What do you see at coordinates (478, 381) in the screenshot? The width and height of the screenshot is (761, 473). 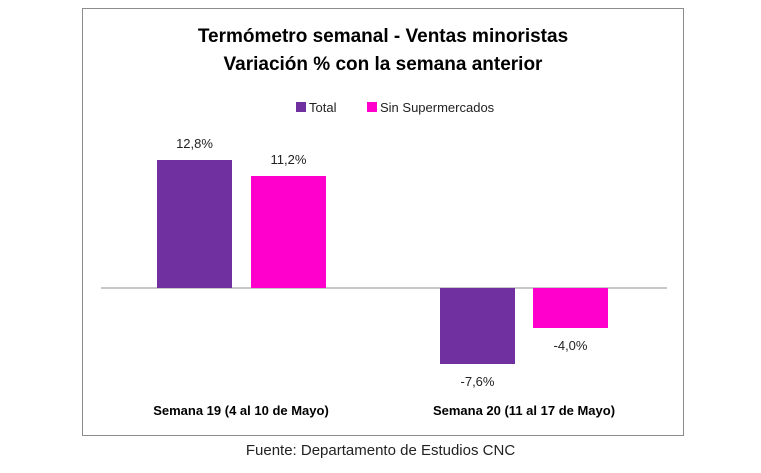 I see `data-label: -7,6%` at bounding box center [478, 381].